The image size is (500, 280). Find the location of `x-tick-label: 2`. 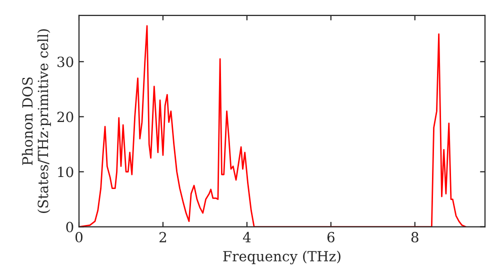

x-tick-label: 2 is located at coordinates (162, 237).